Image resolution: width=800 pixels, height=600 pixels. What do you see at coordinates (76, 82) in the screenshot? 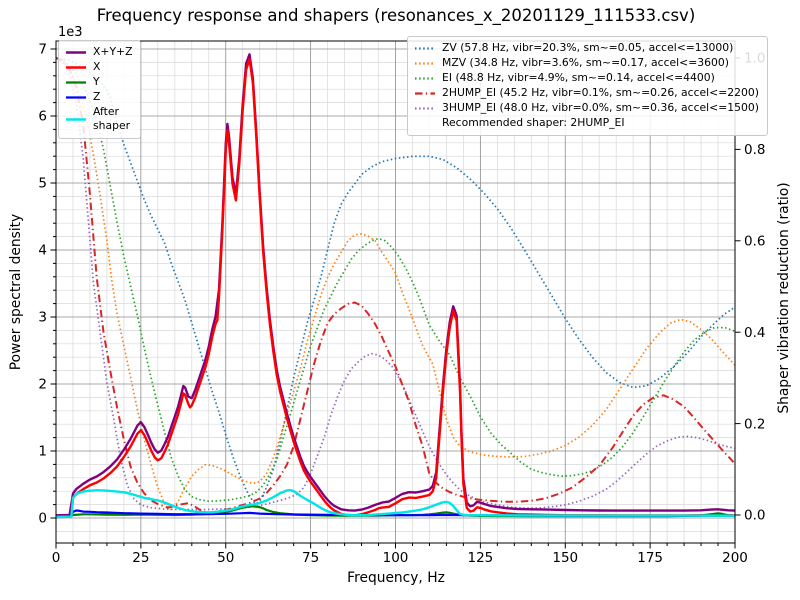
I see `legend-line-sample-y` at bounding box center [76, 82].